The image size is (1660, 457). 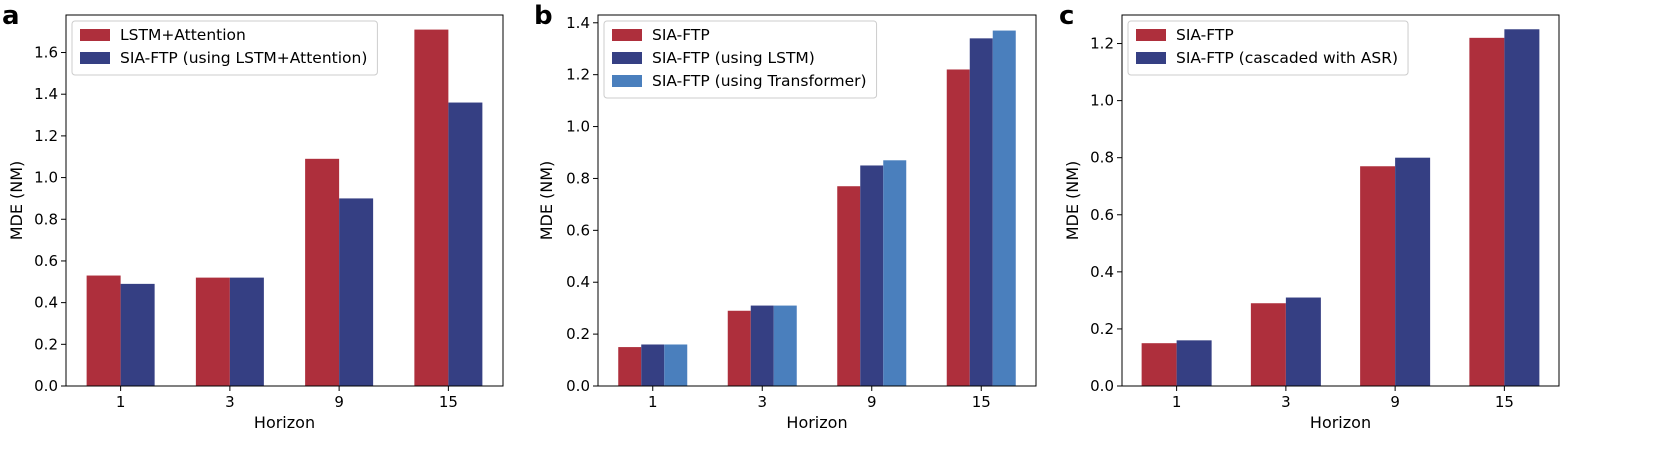 I want to click on panel-label: a, so click(x=11, y=16).